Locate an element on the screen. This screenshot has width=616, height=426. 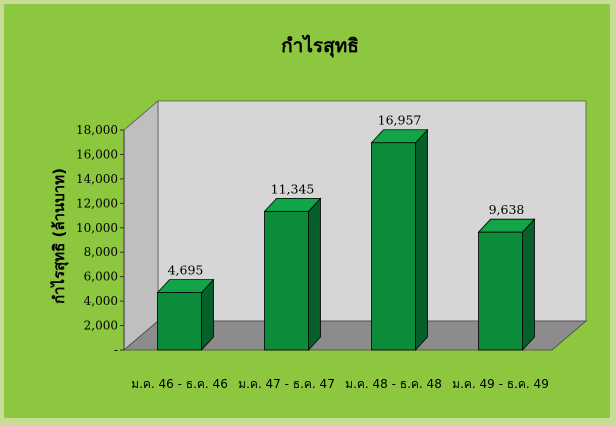
y-tick-label: 6,000 is located at coordinates (101, 277).